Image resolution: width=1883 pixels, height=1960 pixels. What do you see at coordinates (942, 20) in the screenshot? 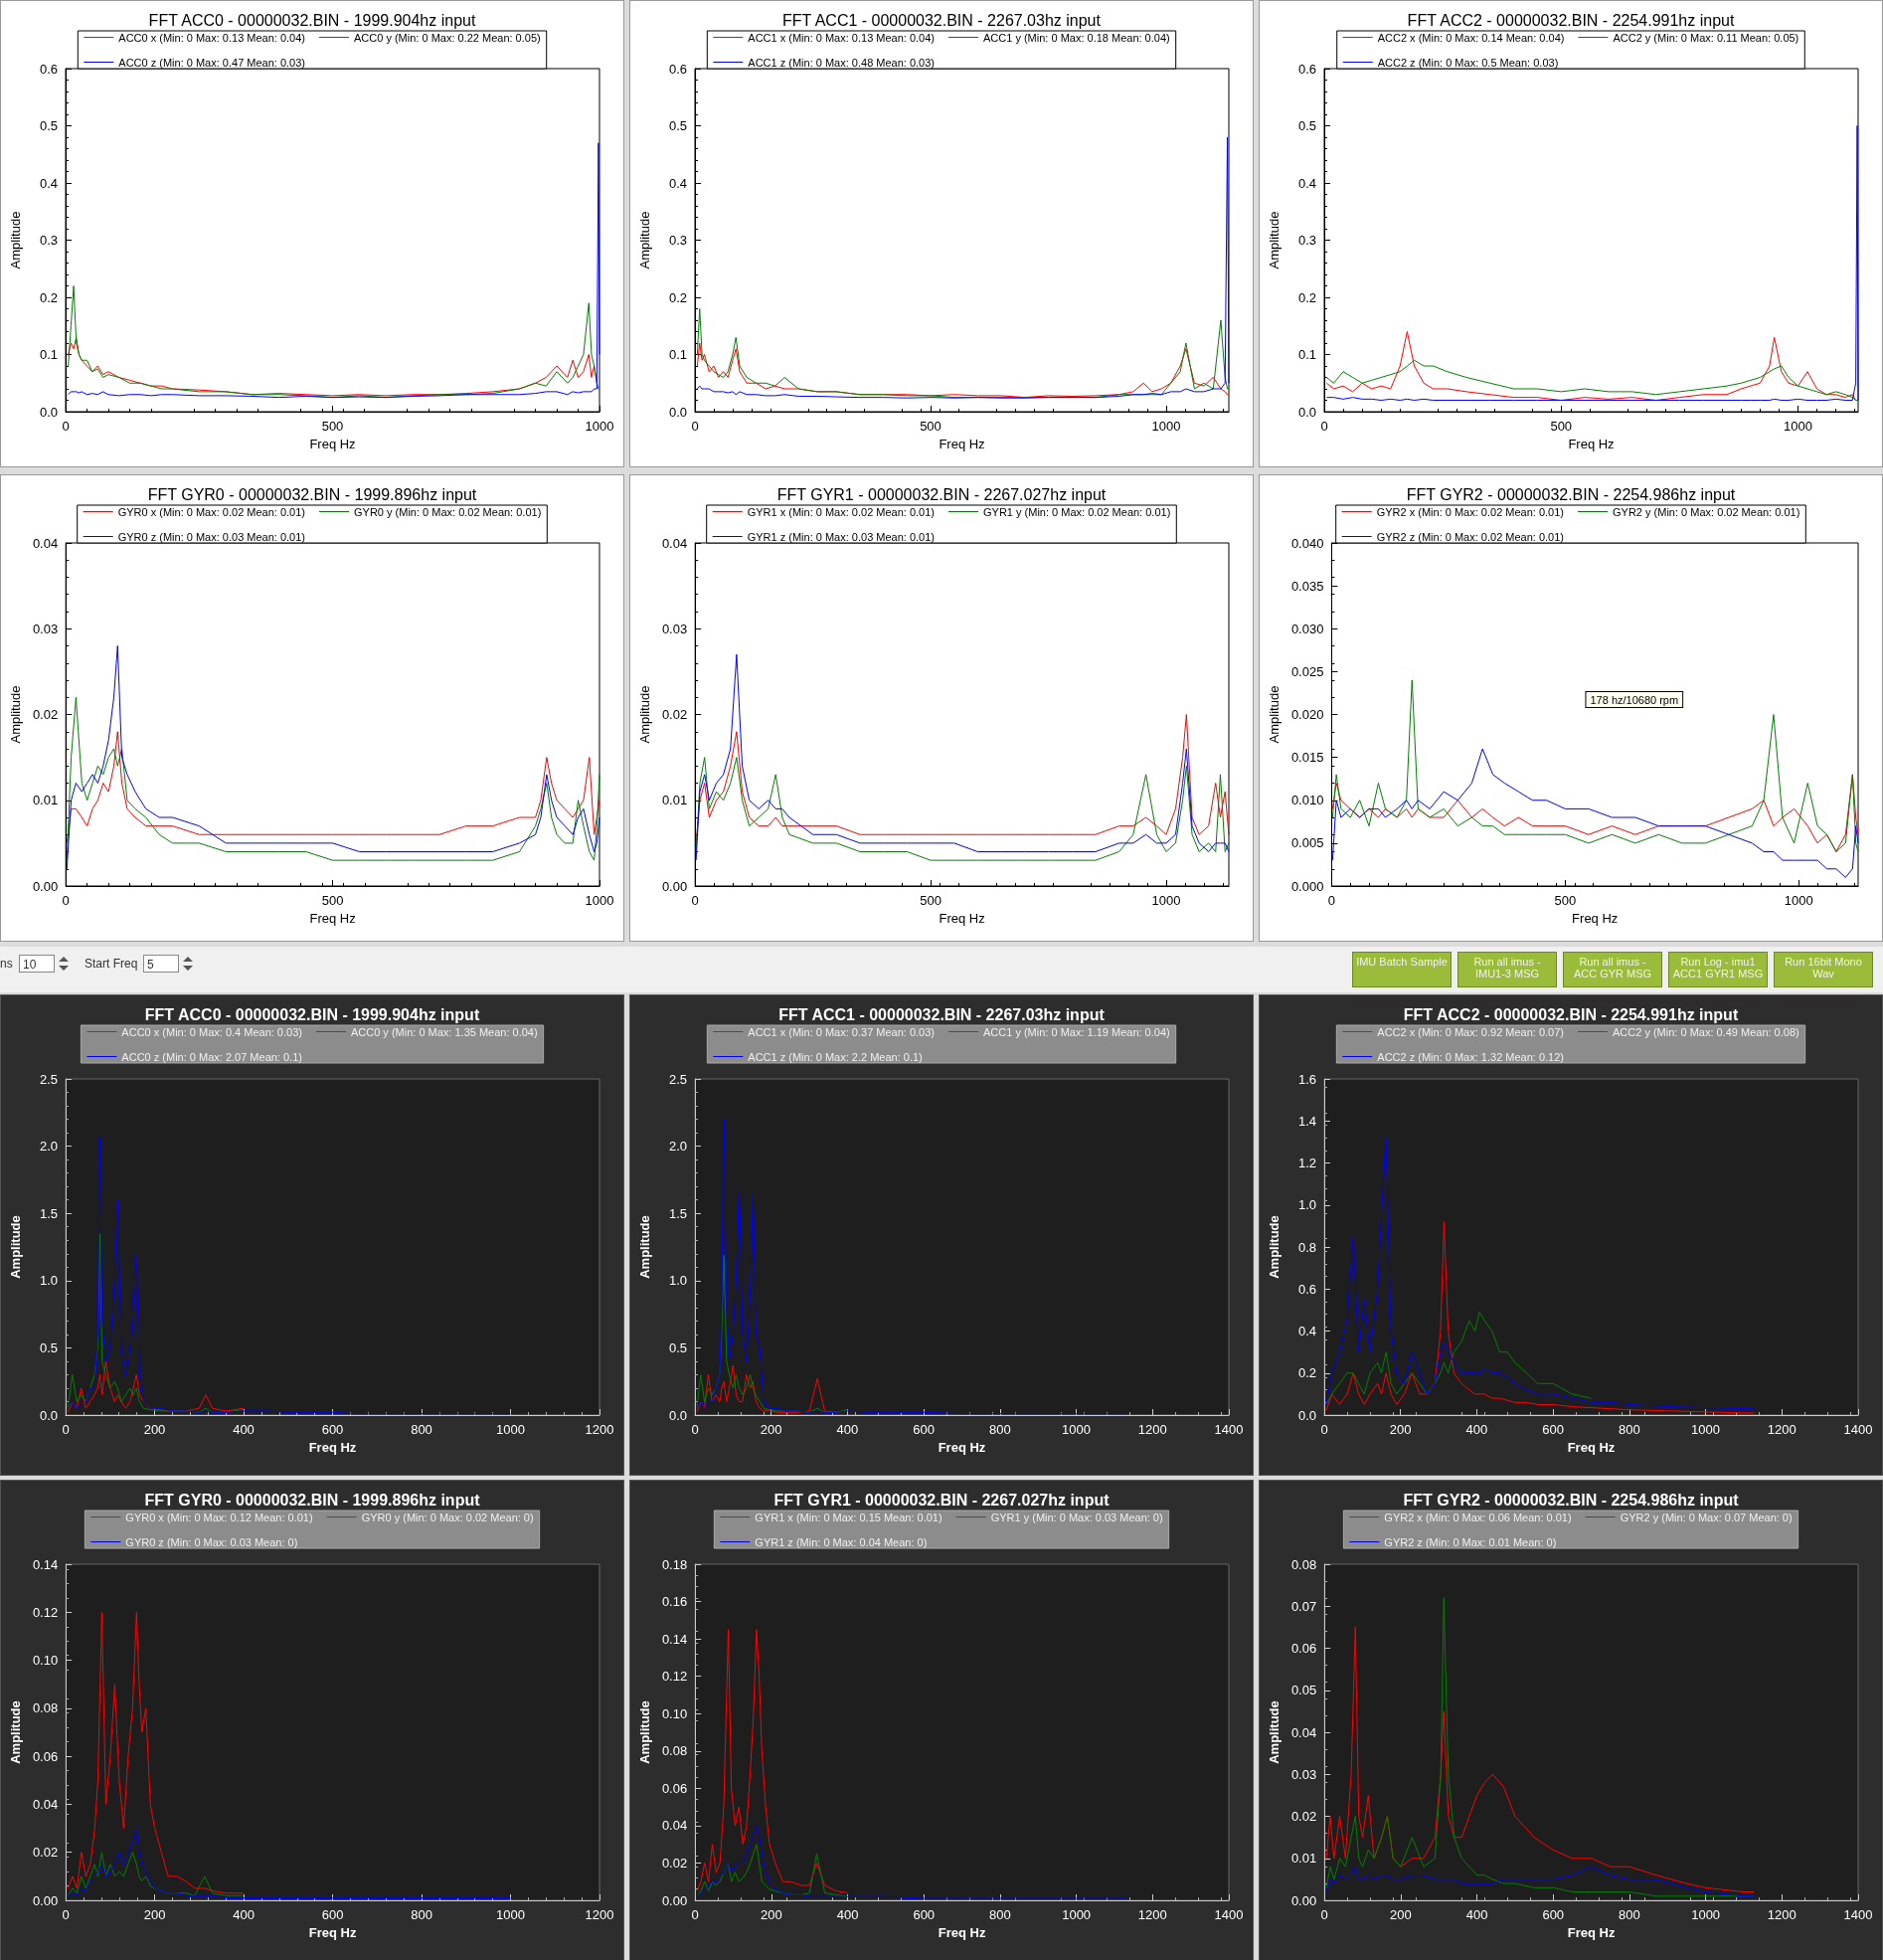
I see `chart-title: FFT ACC1 - 00000032.BIN - 2267.03hz input` at bounding box center [942, 20].